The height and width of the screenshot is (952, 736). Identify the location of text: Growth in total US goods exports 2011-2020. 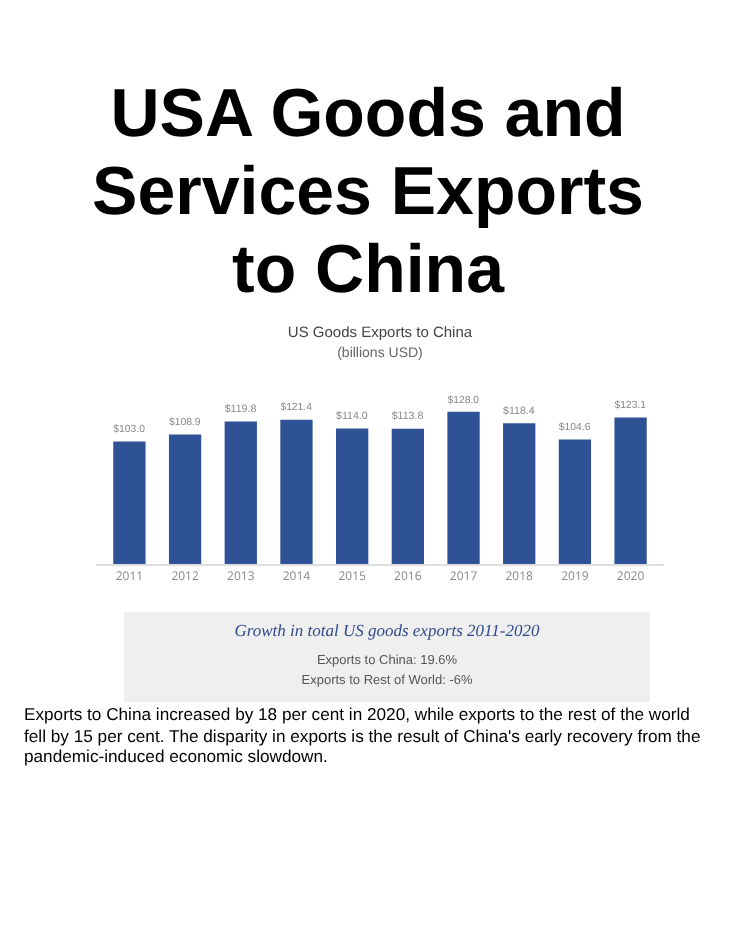
(387, 630).